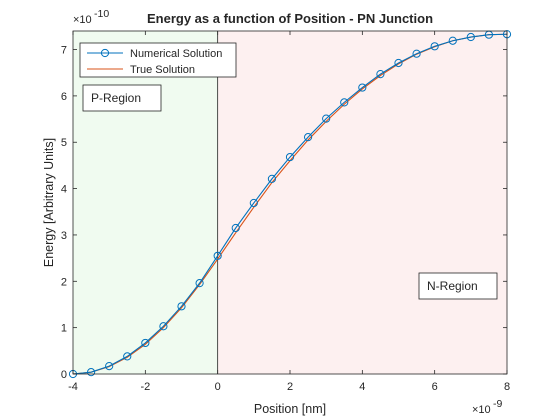 The image size is (560, 420). What do you see at coordinates (145, 387) in the screenshot?
I see `x-tick-label: -2` at bounding box center [145, 387].